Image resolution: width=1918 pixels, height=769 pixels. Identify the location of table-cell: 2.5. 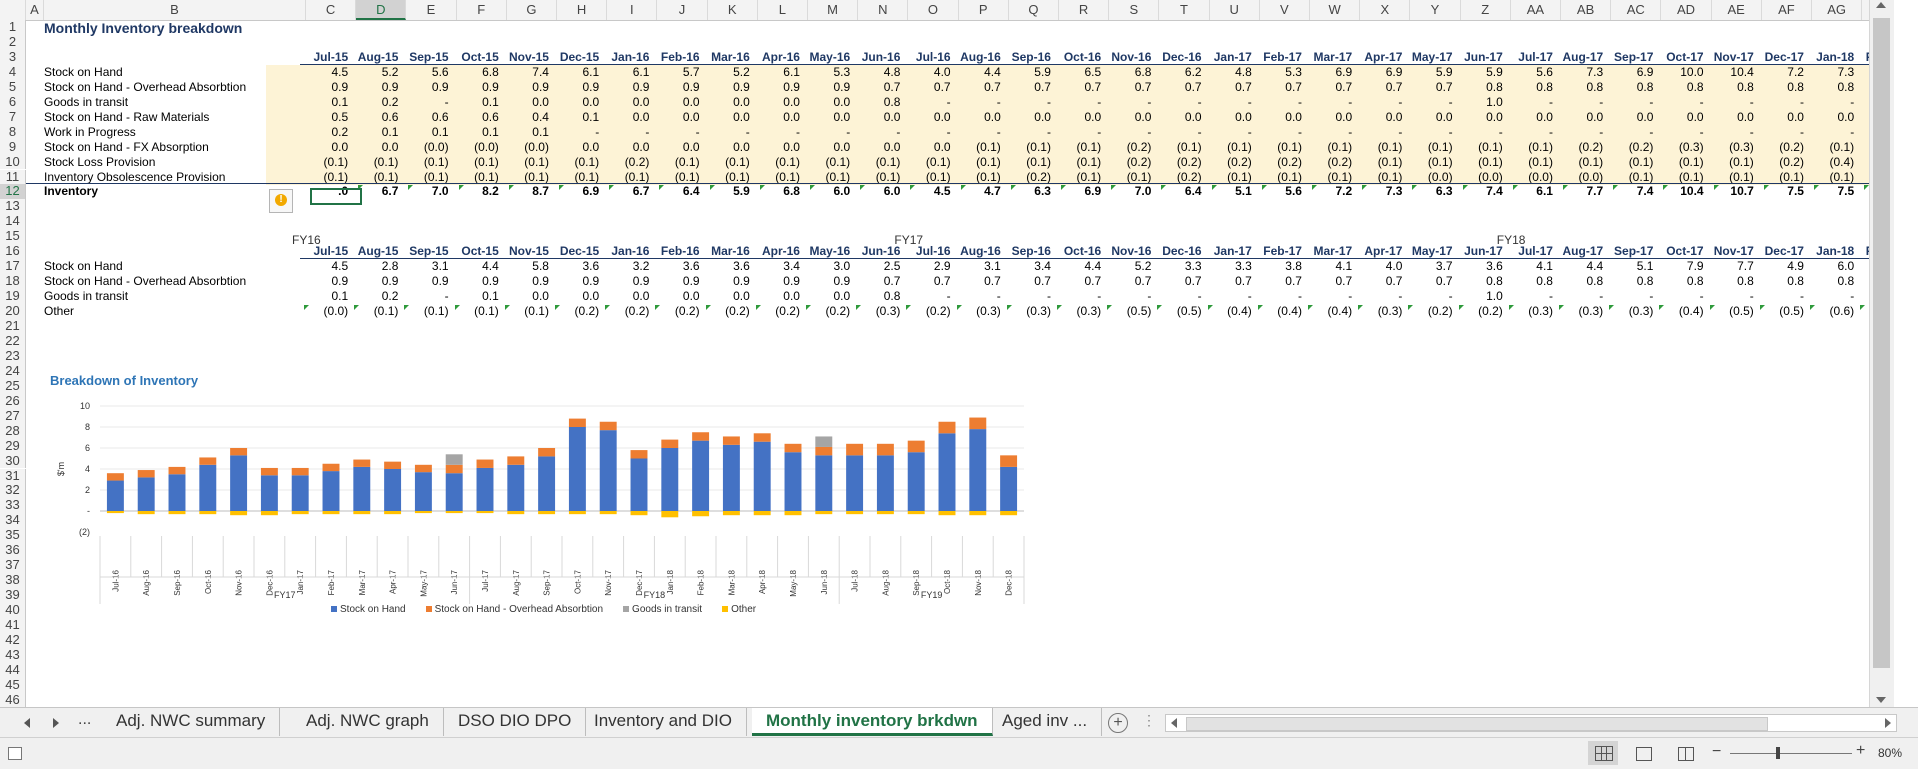
(892, 266).